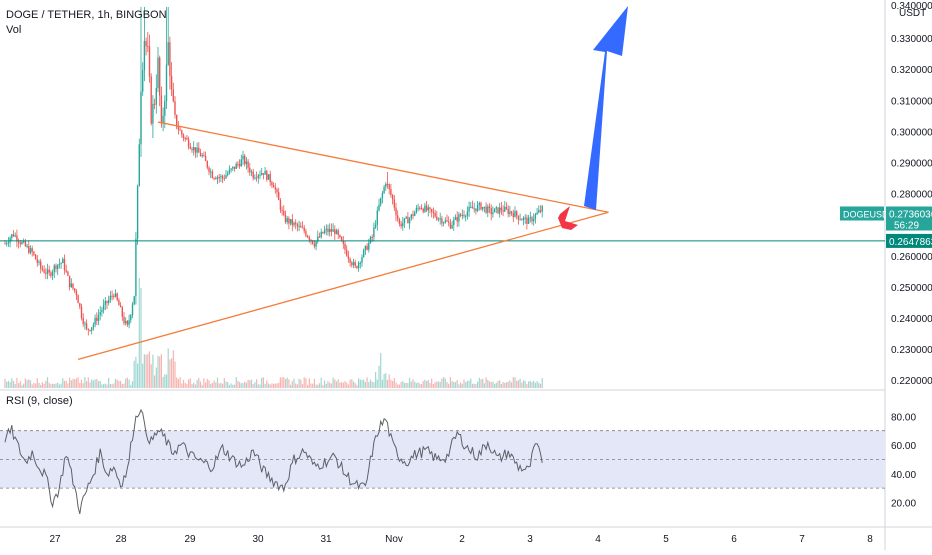 This screenshot has height=555, width=932. I want to click on triangle-upper-line, so click(383, 167).